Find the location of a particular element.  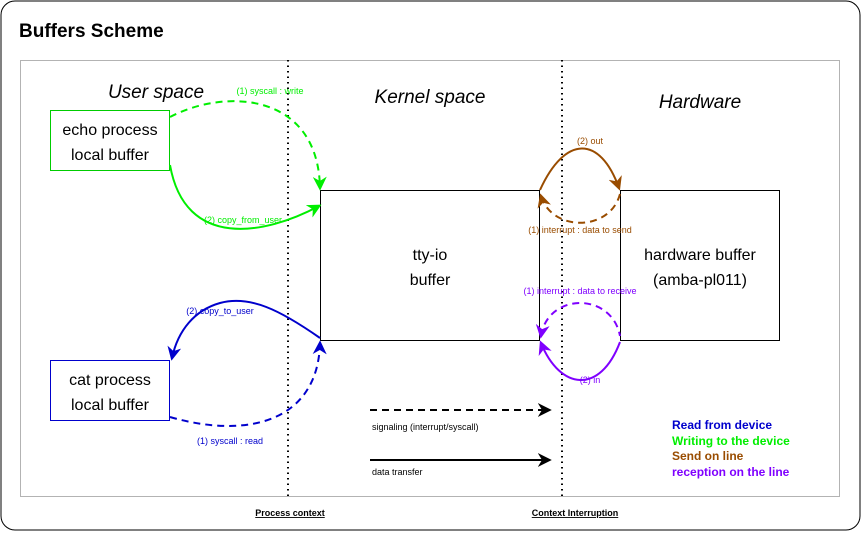

copy-to-user-label: (2) copy_to_user is located at coordinates (220, 311).